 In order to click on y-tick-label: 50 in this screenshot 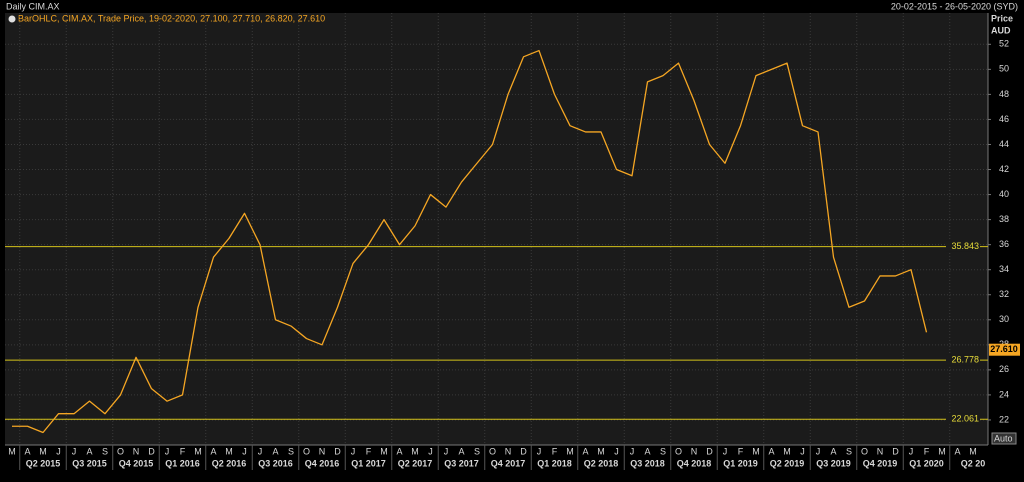, I will do `click(1004, 69)`.